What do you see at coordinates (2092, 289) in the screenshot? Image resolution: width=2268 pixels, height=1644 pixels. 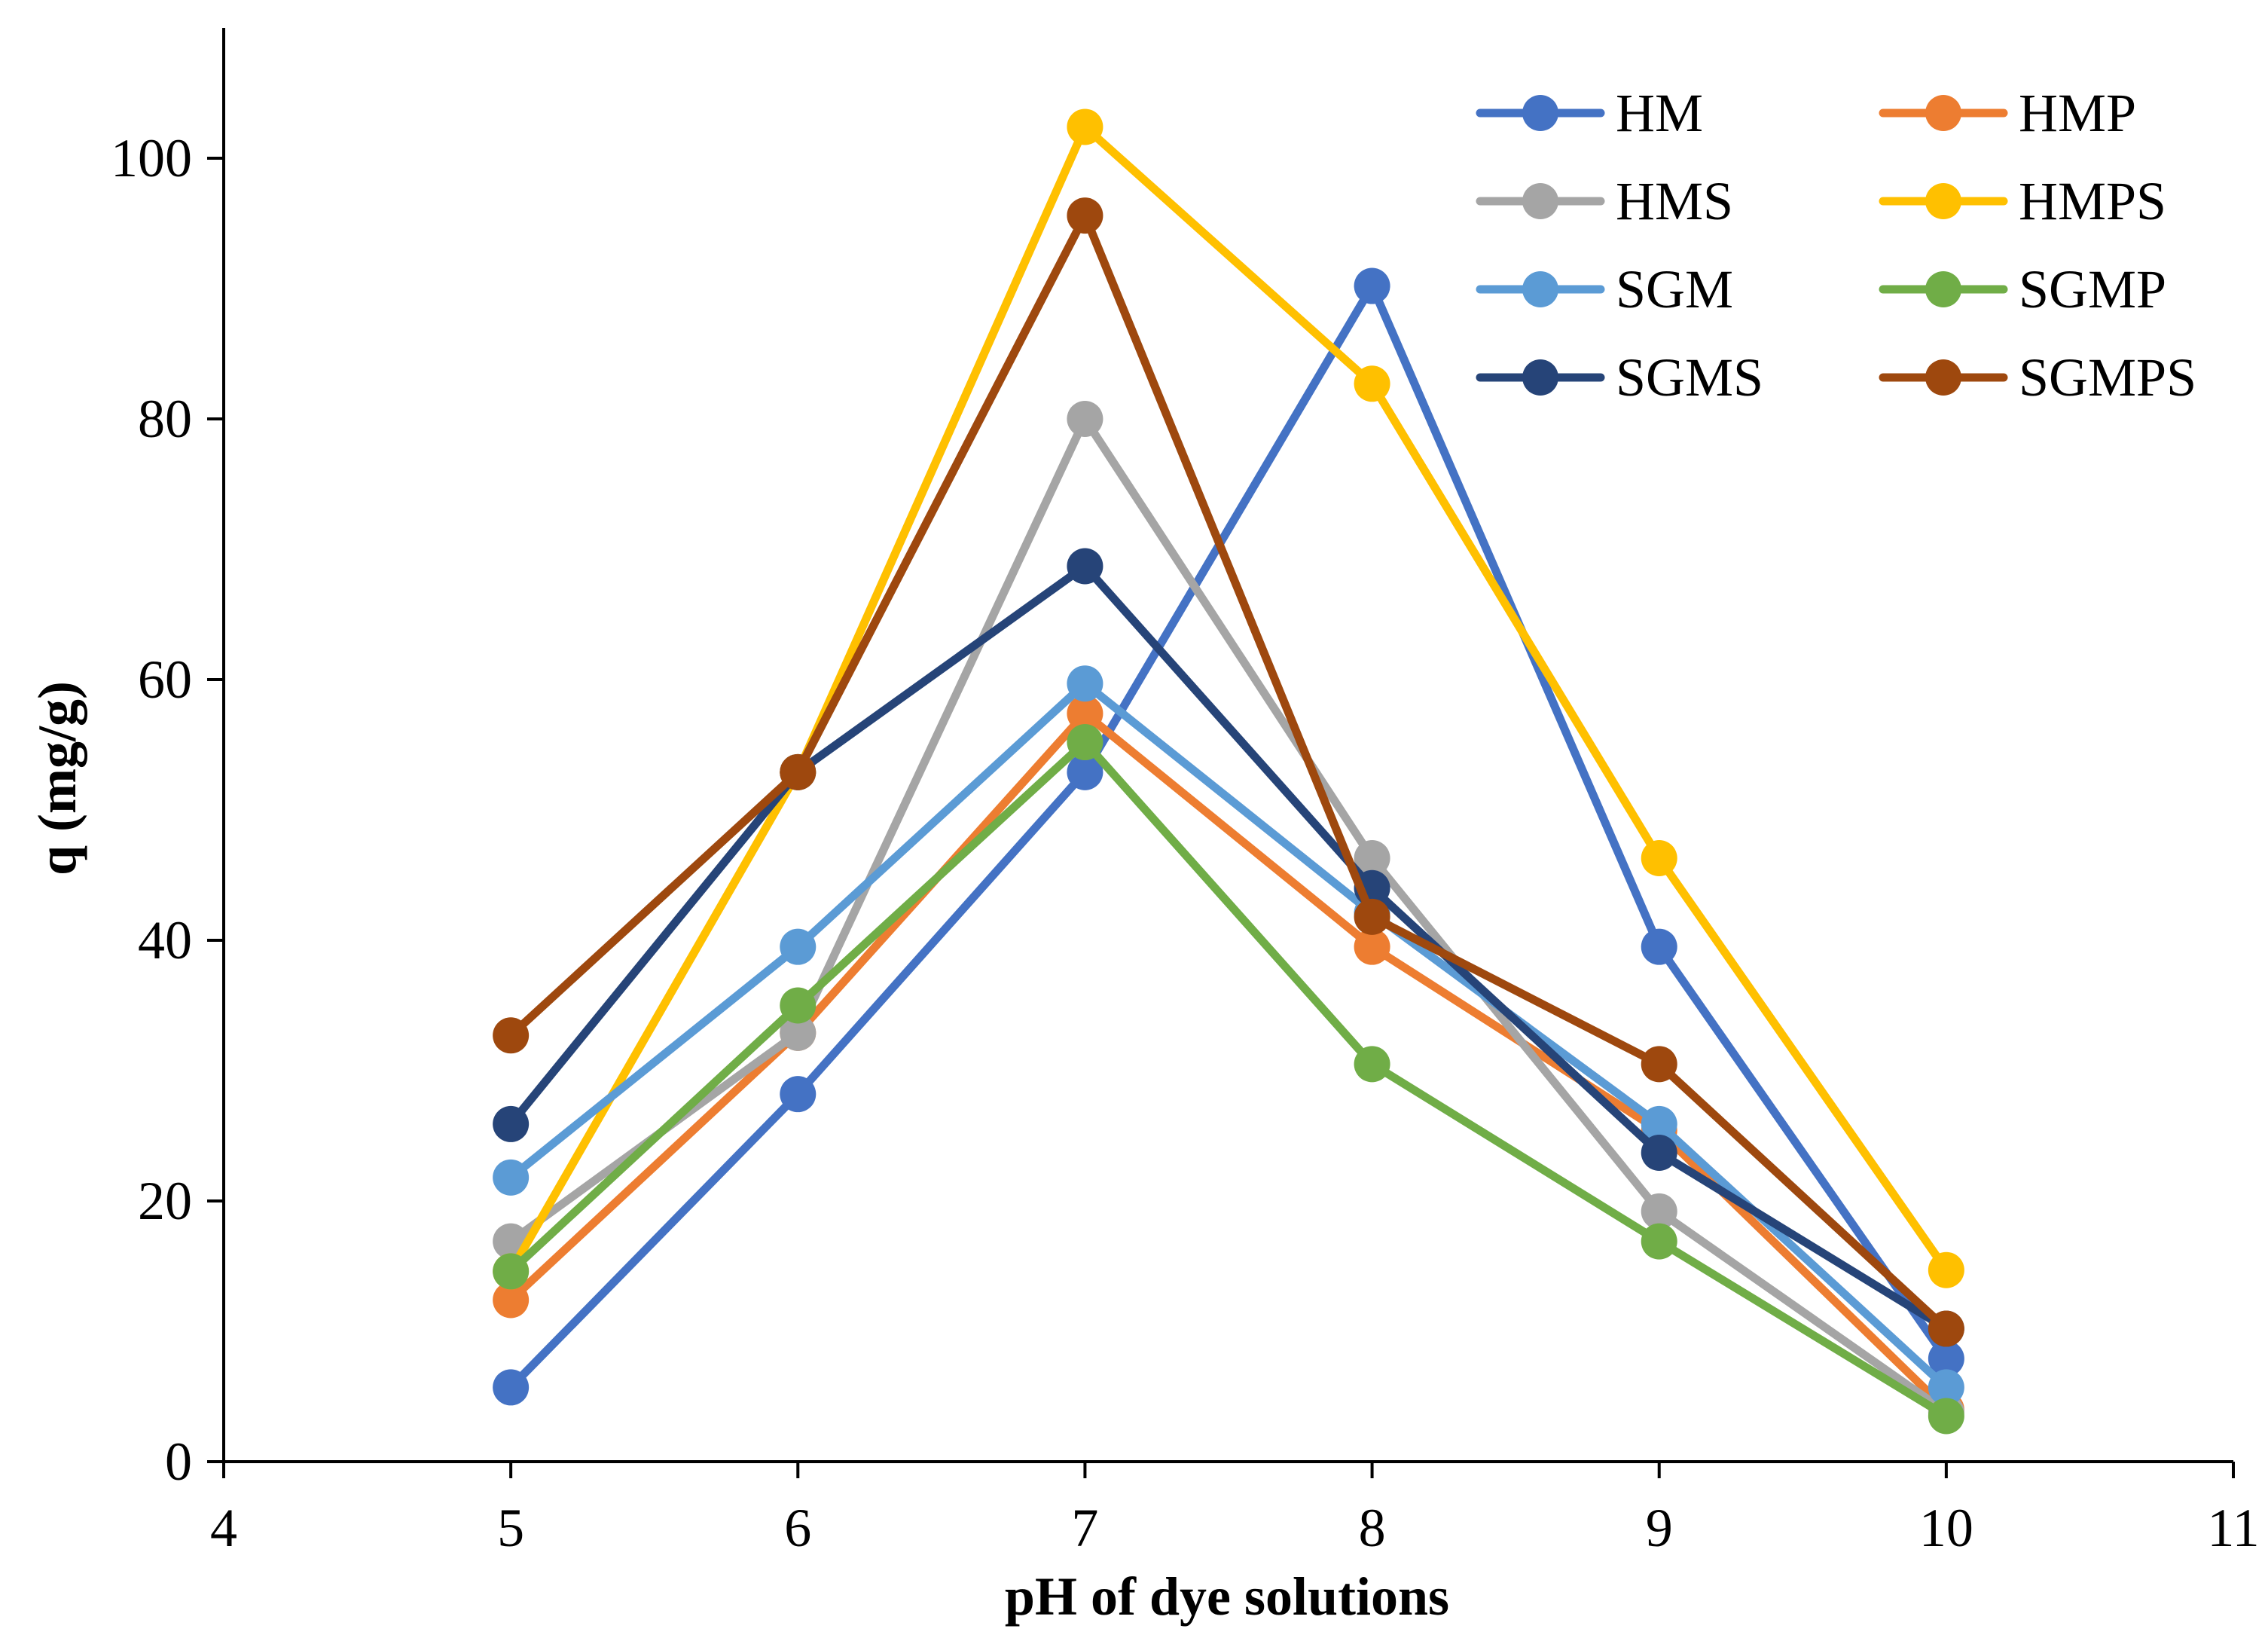 I see `legend-label-sgmp: SGMP` at bounding box center [2092, 289].